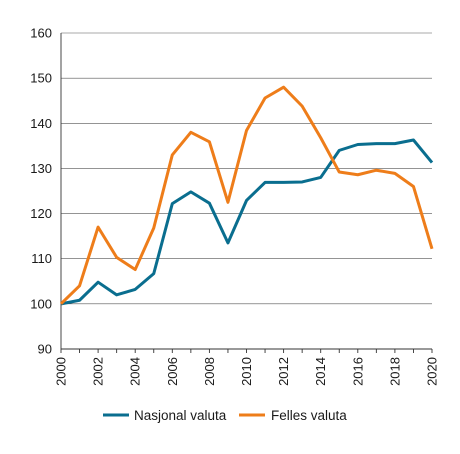 This screenshot has height=454, width=460. What do you see at coordinates (135, 371) in the screenshot?
I see `x-tick-label: 2004` at bounding box center [135, 371].